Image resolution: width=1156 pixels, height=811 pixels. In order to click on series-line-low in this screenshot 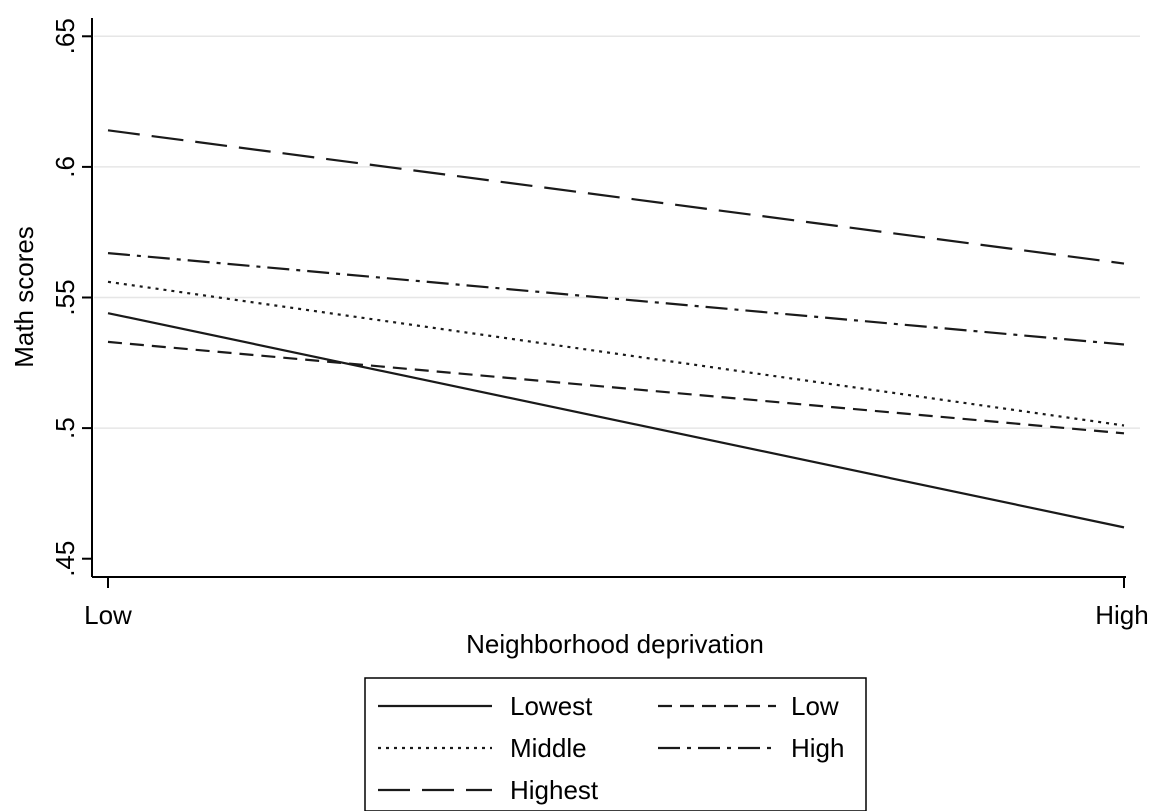, I will do `click(616, 387)`.